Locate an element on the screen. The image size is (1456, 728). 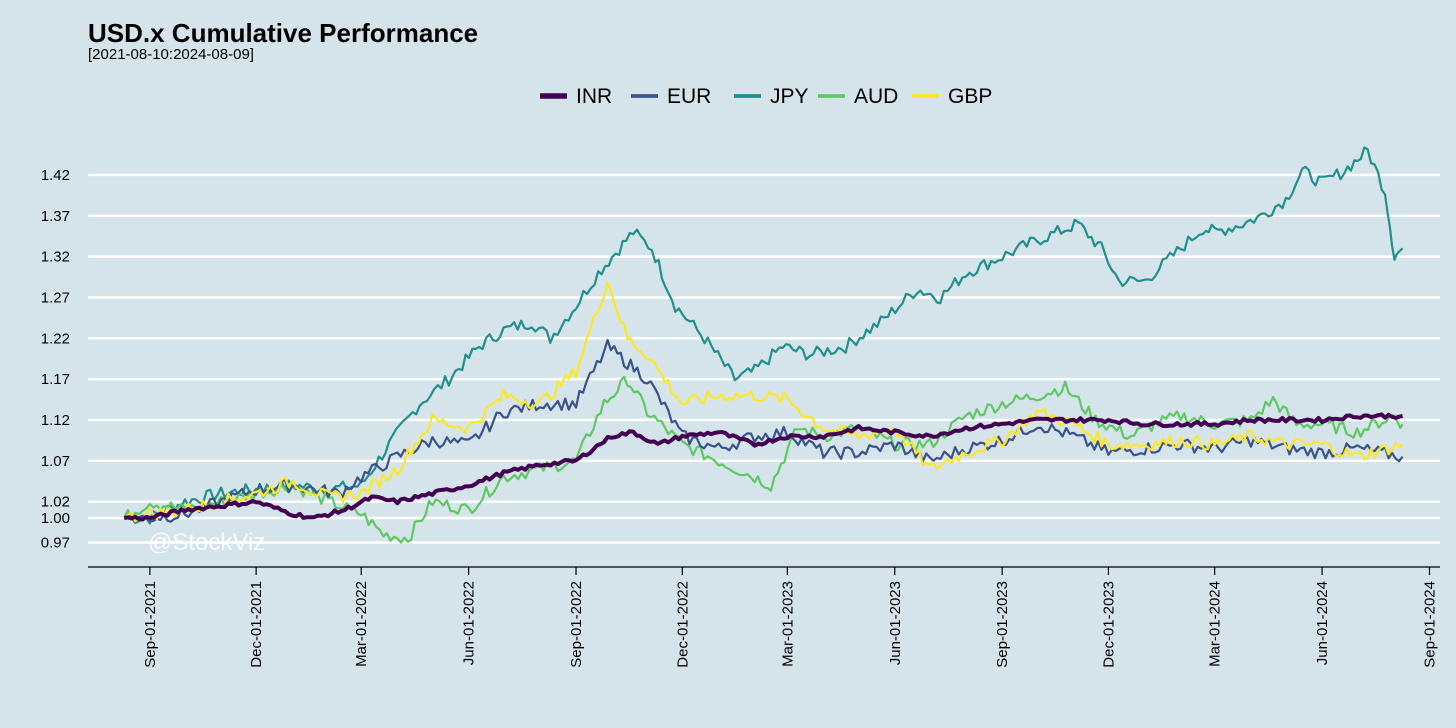
legend-label-gbp: GBP is located at coordinates (970, 96).